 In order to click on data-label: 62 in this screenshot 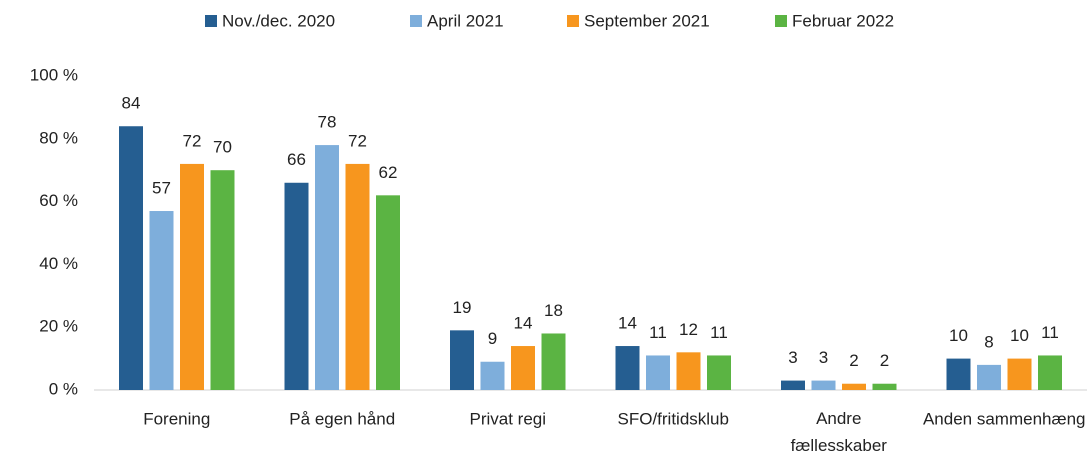, I will do `click(388, 172)`.